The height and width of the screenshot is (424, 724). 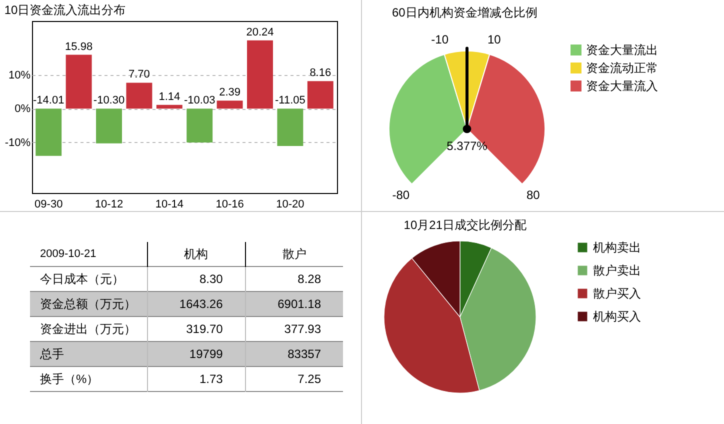 What do you see at coordinates (82, 279) in the screenshot?
I see `text: 今日成本（元）` at bounding box center [82, 279].